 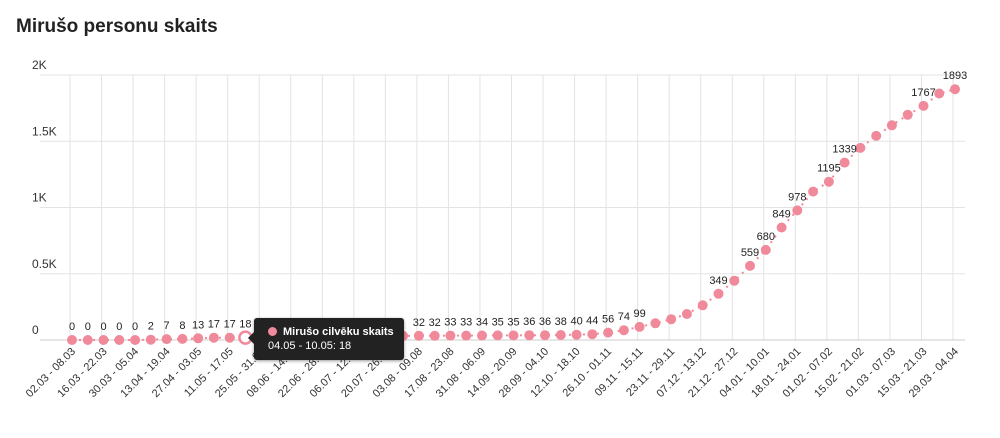 I want to click on y-tick-label: 1.5K, so click(x=44, y=131).